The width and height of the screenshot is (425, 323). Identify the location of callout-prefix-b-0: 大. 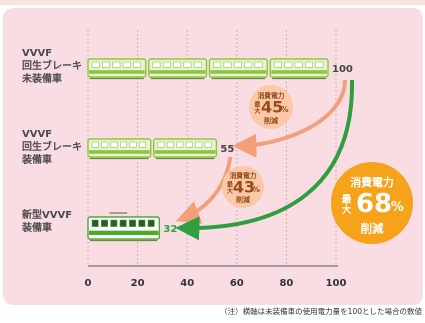
(257, 111).